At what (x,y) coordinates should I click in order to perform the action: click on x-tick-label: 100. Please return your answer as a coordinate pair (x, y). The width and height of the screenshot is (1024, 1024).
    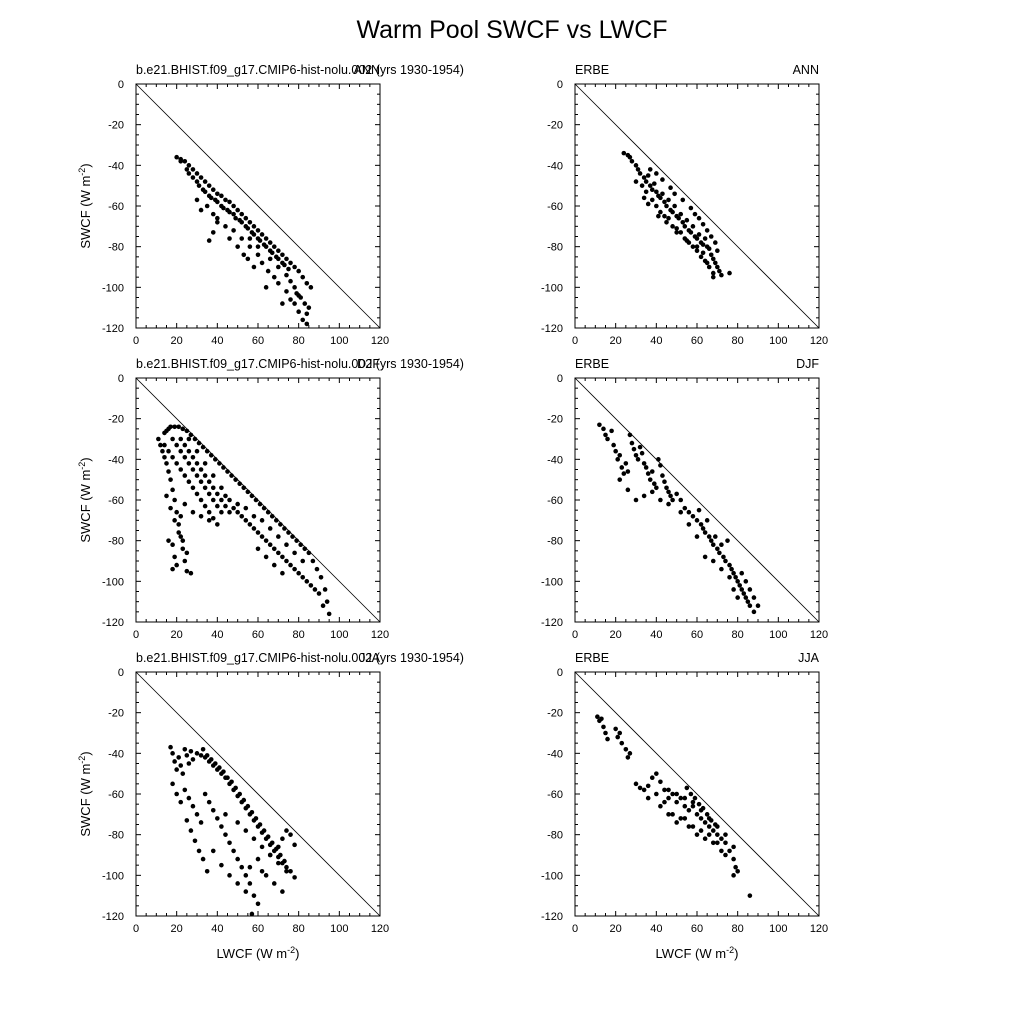
    Looking at the image, I should click on (339, 929).